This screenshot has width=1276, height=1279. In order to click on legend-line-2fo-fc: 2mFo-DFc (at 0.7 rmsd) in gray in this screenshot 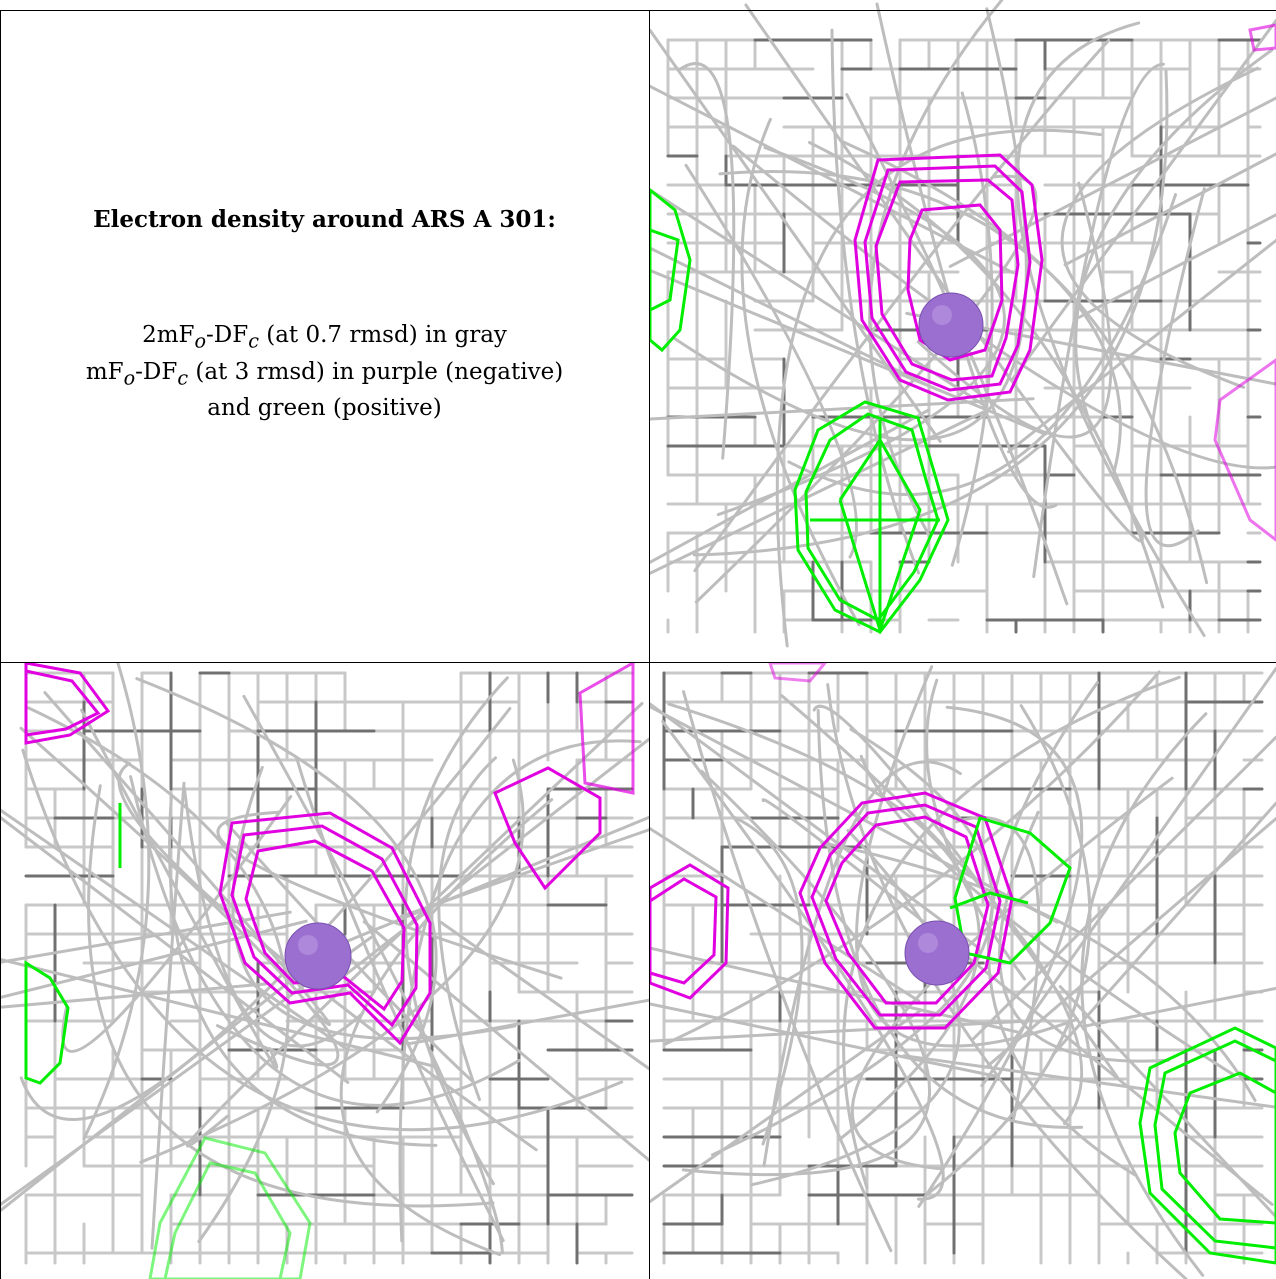, I will do `click(324, 337)`.